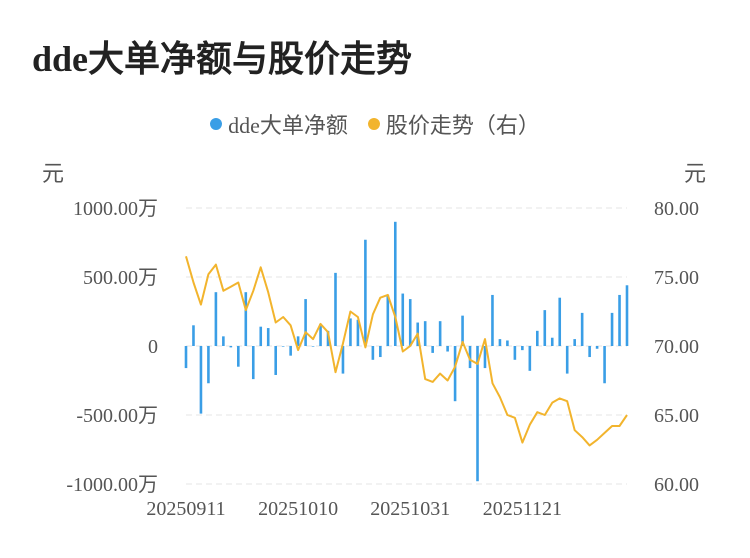  I want to click on right-tick-label: 60.00, so click(676, 485).